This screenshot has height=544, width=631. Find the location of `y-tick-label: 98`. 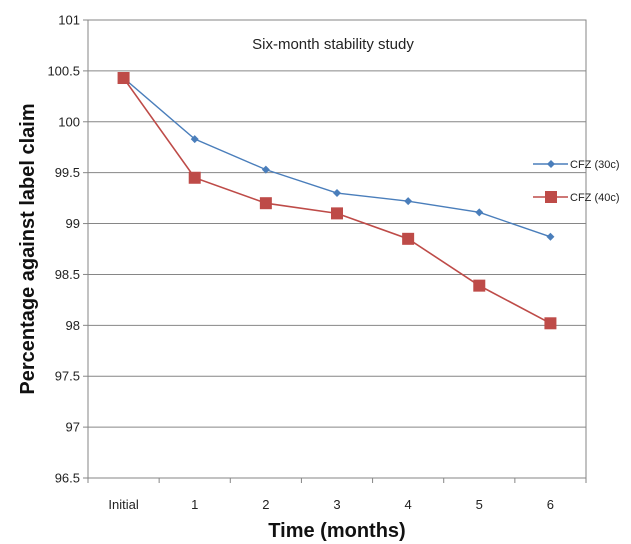

y-tick-label: 98 is located at coordinates (73, 325).